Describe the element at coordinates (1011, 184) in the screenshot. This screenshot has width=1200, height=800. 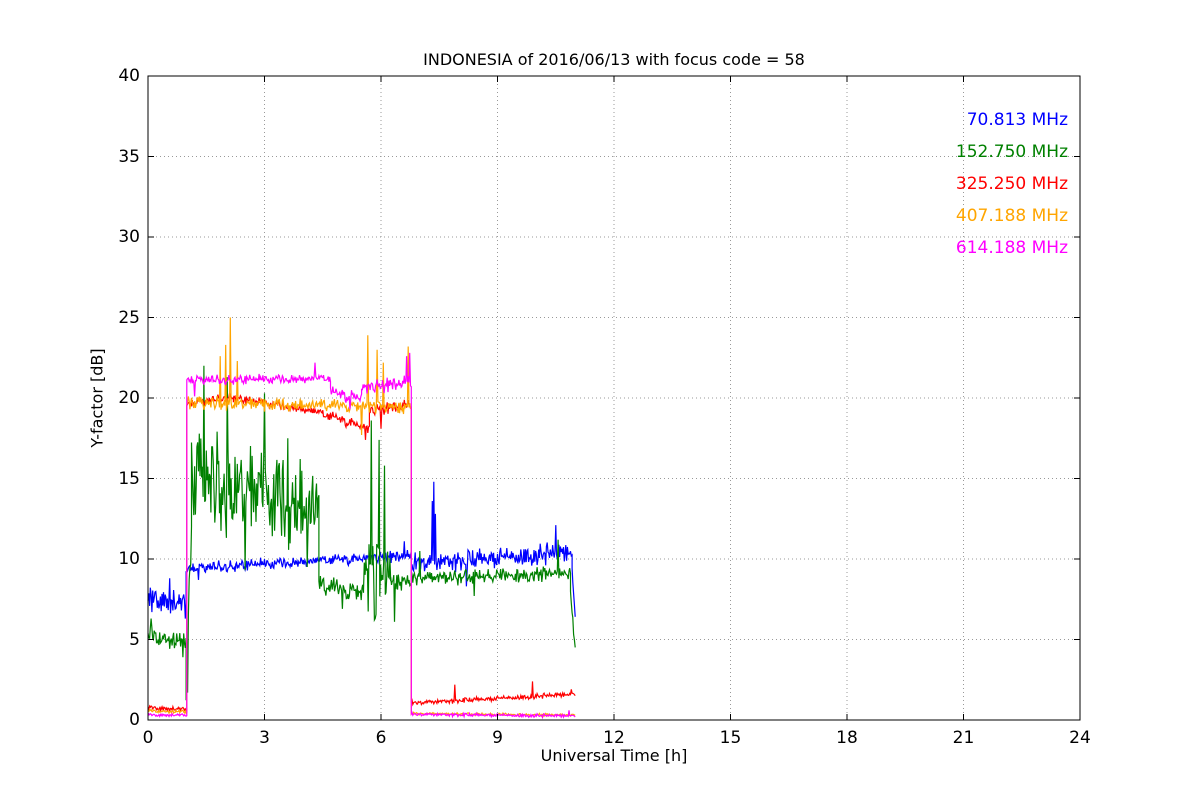
I see `legend-item: 325.250 MHz` at that location.